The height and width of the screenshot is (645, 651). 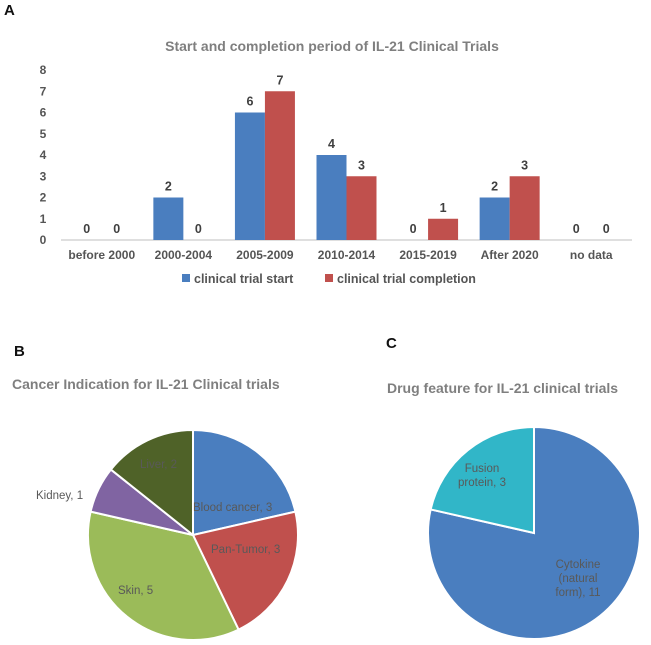 I want to click on legend-swatch-start, so click(x=186, y=278).